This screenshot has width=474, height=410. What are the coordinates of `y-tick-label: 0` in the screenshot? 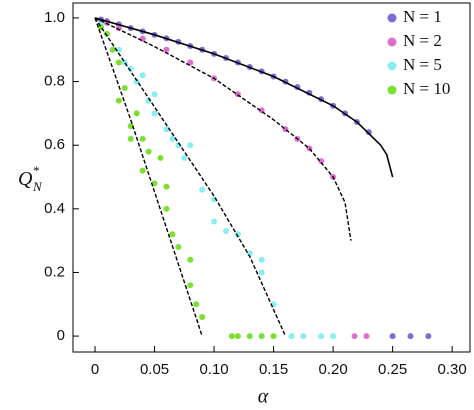 It's located at (61, 335).